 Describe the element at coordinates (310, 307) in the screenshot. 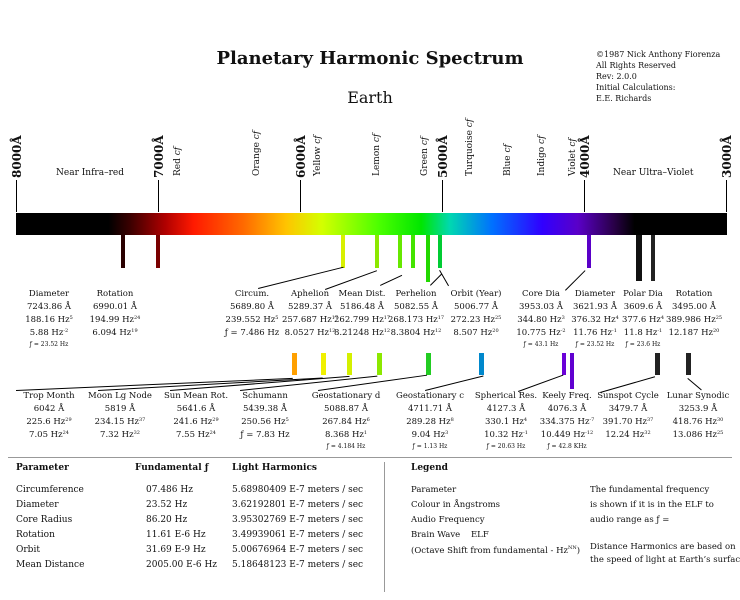

I see `param-angstrom: 5289.37 Å` at that location.